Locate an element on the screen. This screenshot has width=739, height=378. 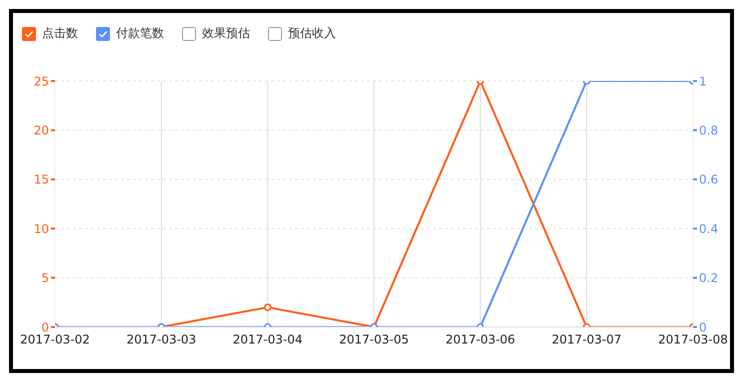
y2-tick-label: 0.6 is located at coordinates (708, 179).